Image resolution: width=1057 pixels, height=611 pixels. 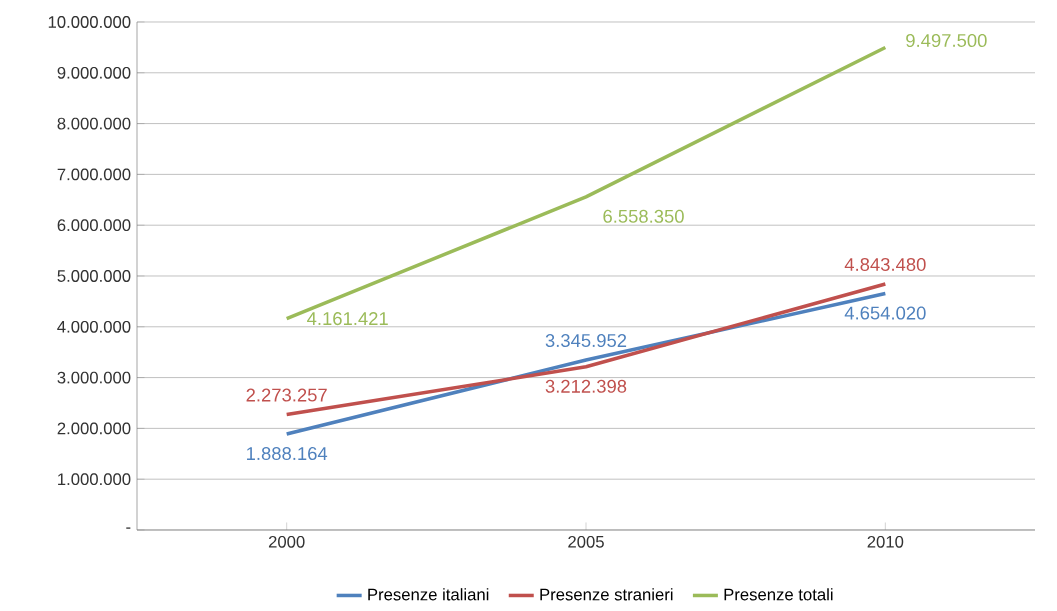 I want to click on y-tick-label: 3.000.000, so click(x=94, y=377).